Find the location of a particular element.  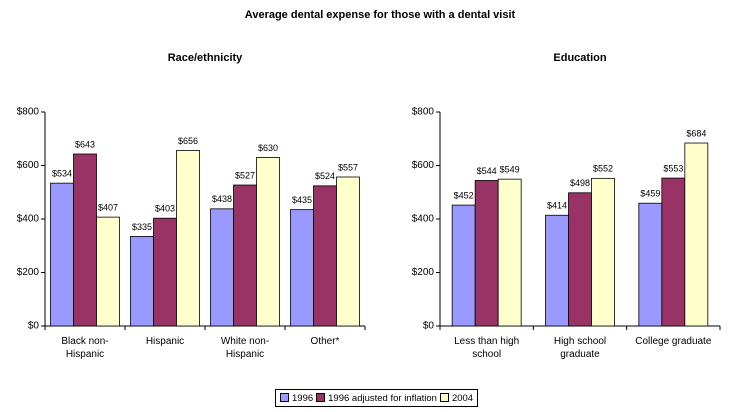

legend-item: 1996 is located at coordinates (296, 398).